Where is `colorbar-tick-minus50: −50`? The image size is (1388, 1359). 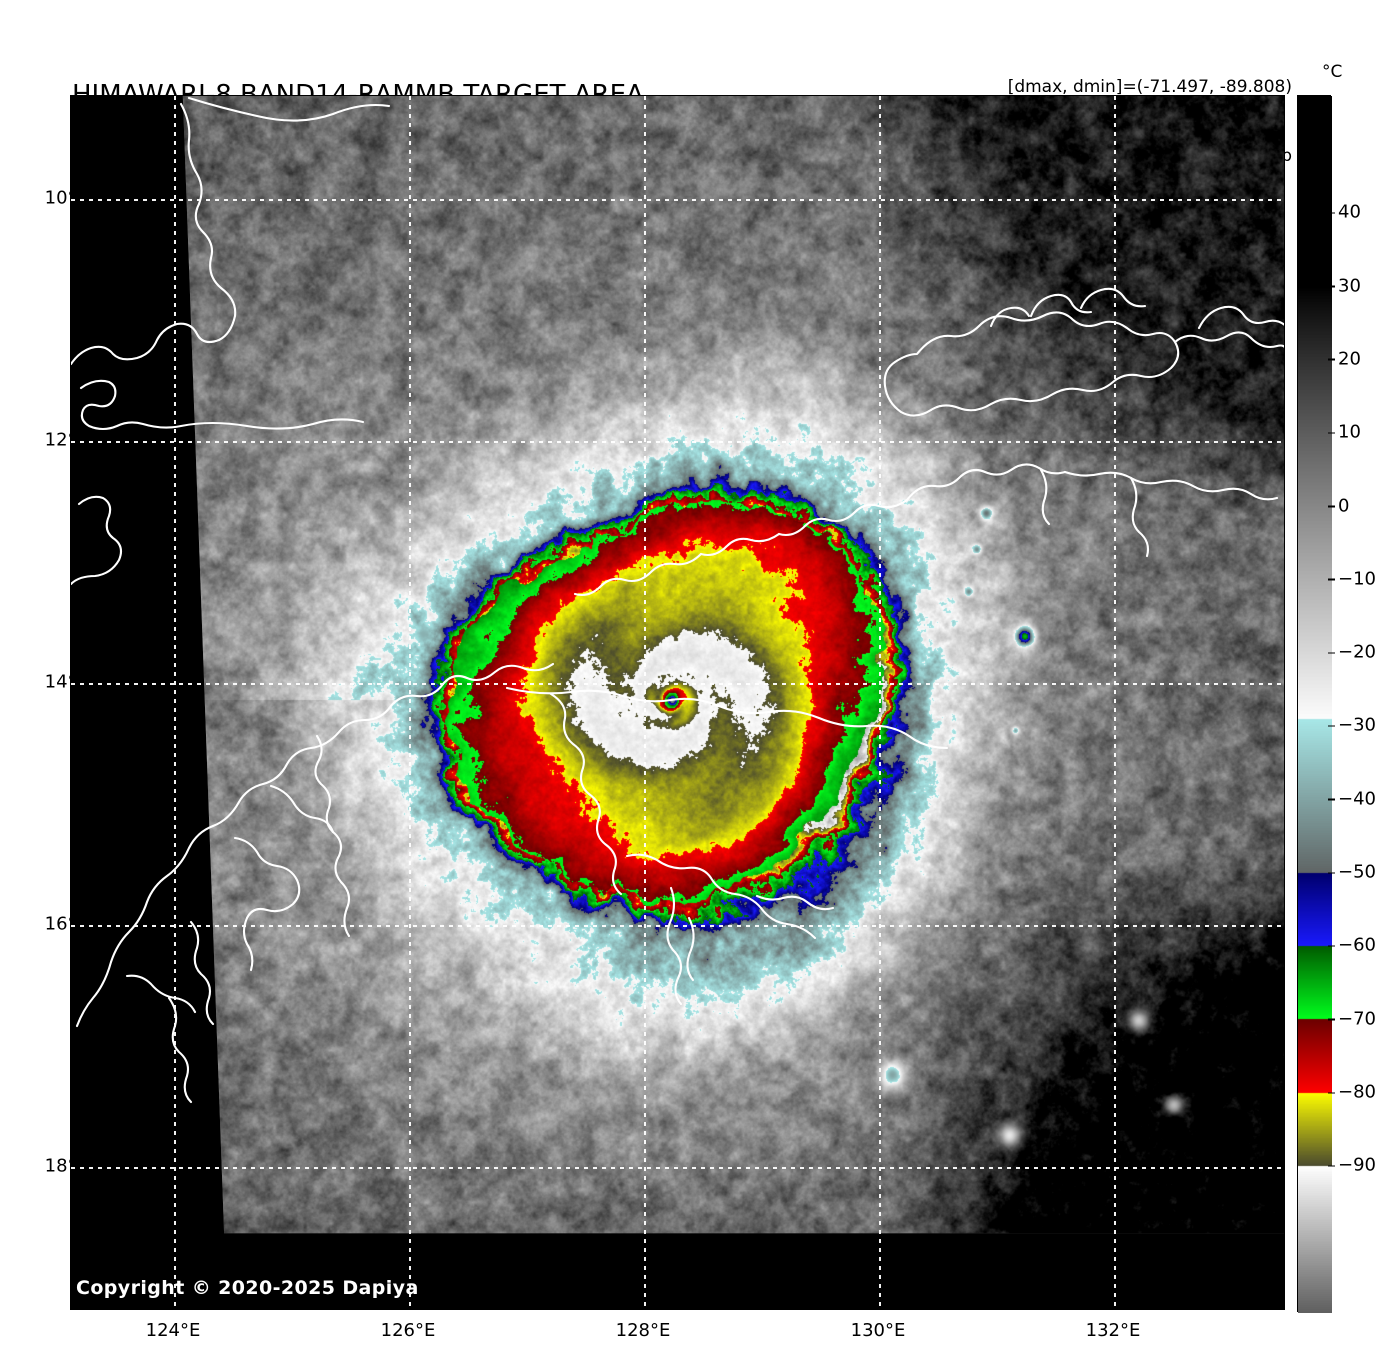 colorbar-tick-minus50: −50 is located at coordinates (1352, 872).